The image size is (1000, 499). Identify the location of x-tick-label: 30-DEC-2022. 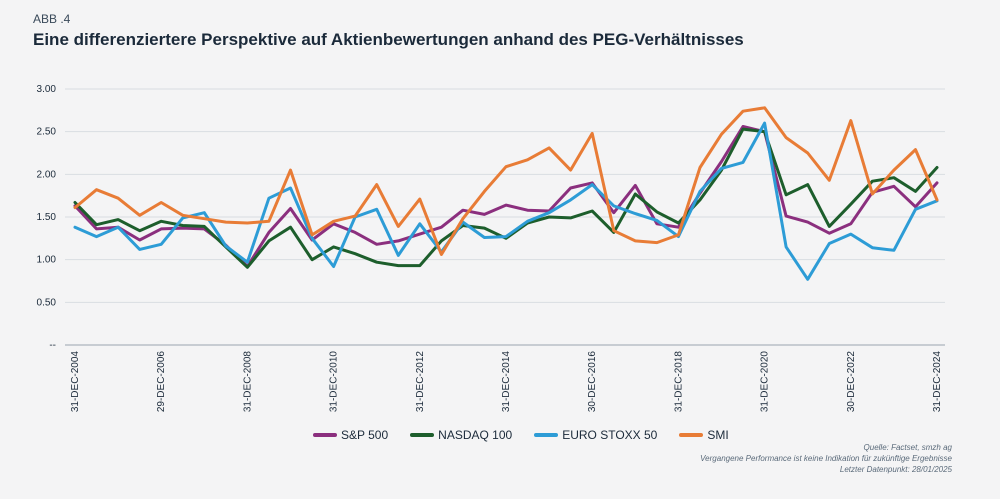
(851, 382).